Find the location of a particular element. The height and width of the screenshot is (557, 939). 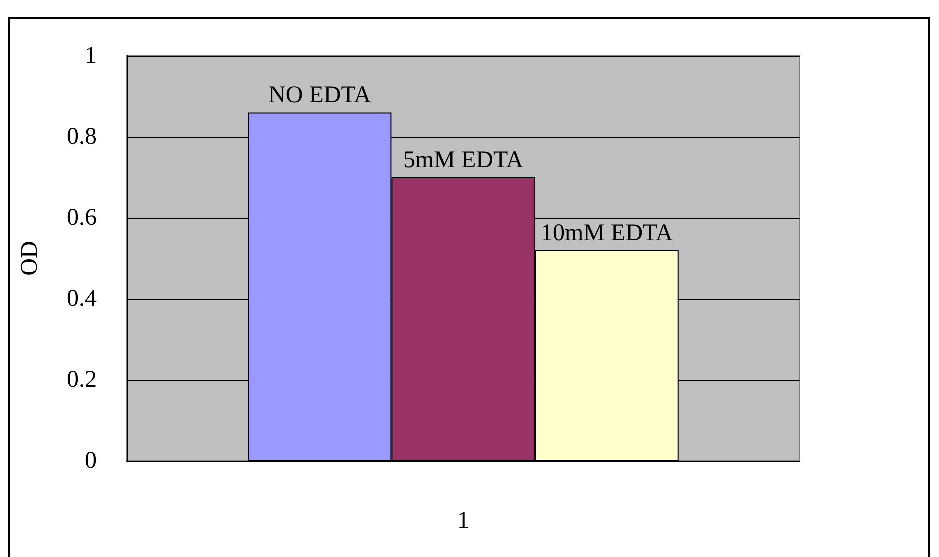

y-tick-label: 1 is located at coordinates (91, 56).